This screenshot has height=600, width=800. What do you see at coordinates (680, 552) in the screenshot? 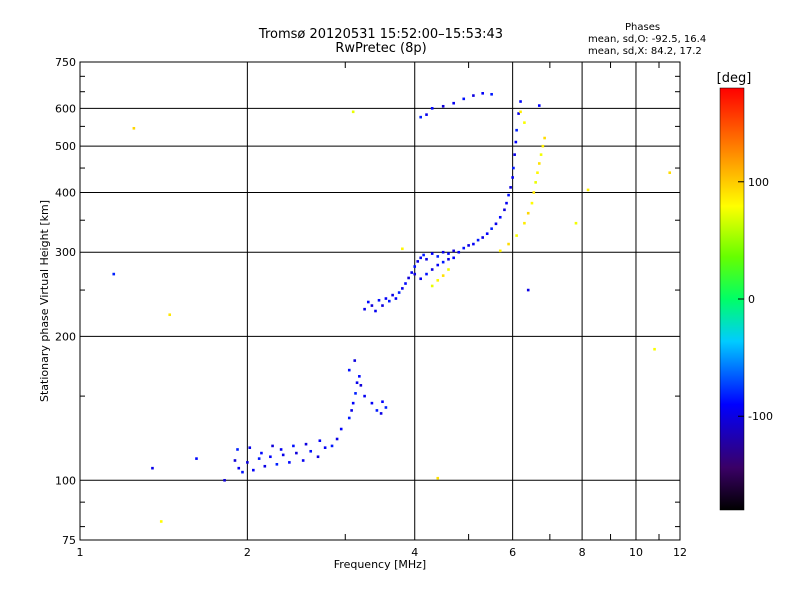
I see `x-tick-label: 12` at bounding box center [680, 552].